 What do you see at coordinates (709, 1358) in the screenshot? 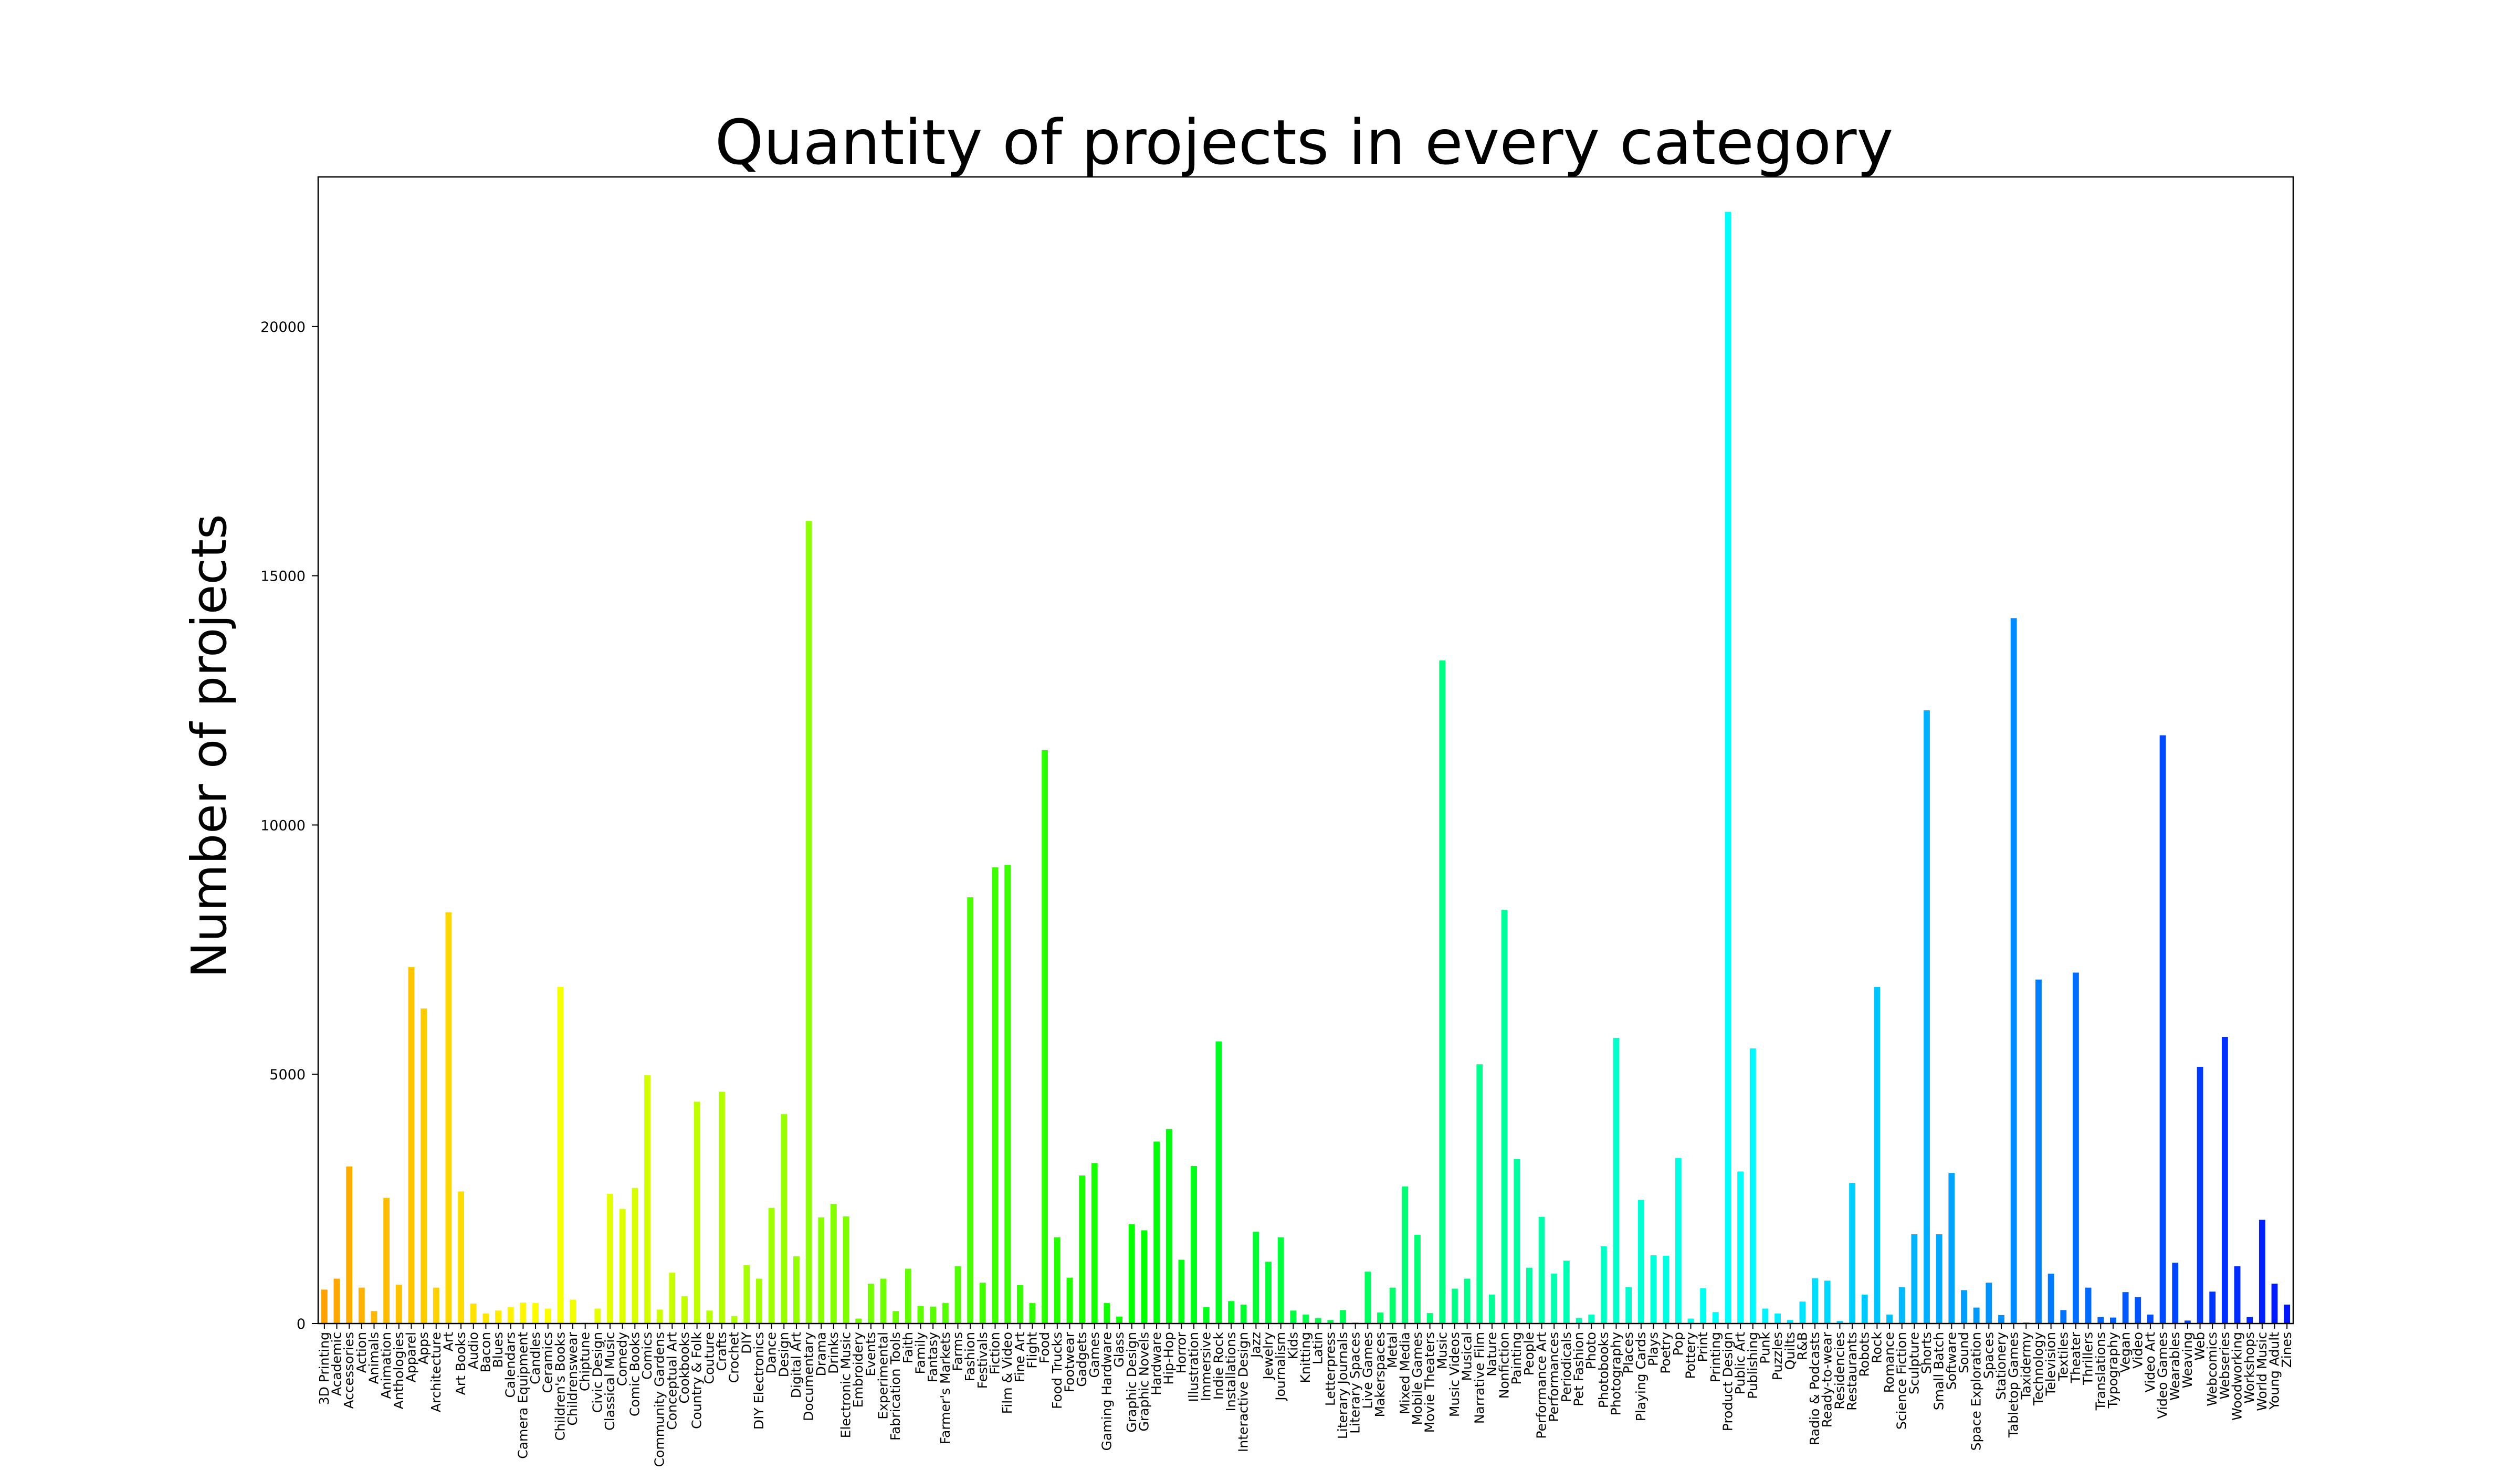
I see `x-tick-label: Couture` at bounding box center [709, 1358].